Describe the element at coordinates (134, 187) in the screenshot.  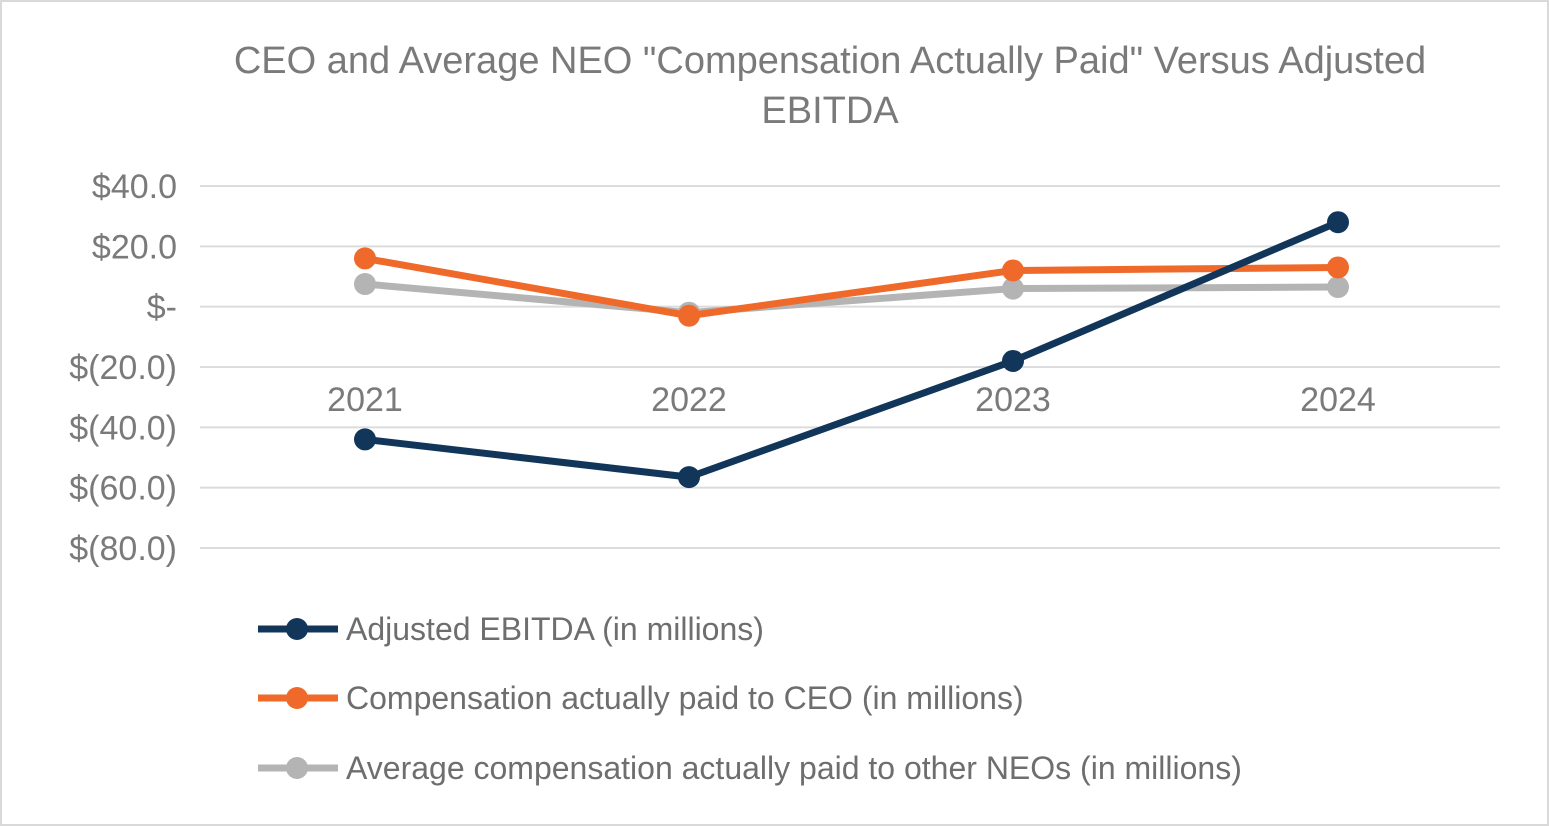
I see `y-tick-label: $40.0` at that location.